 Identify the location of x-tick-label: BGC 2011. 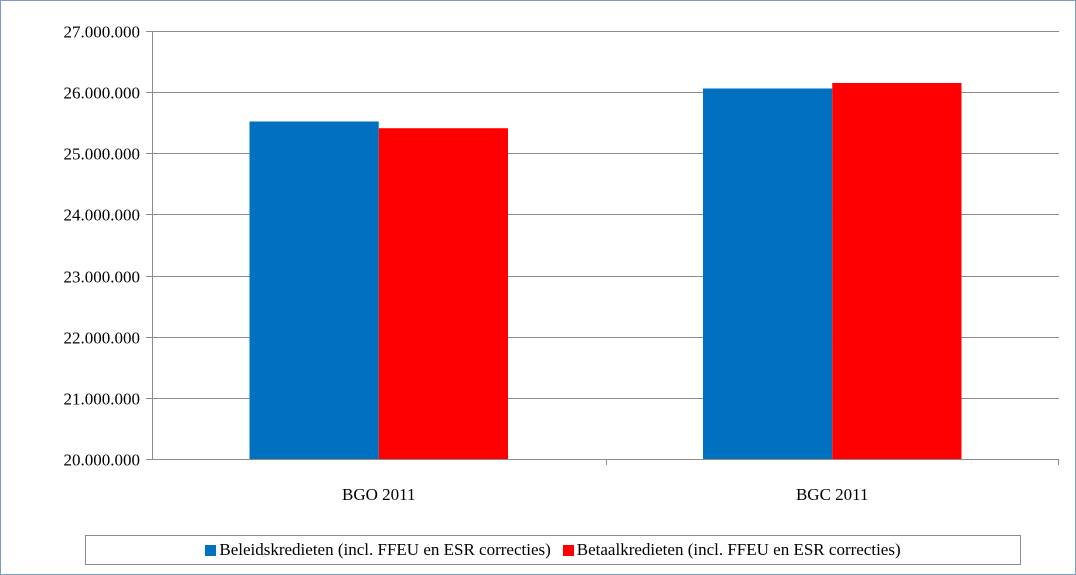
(832, 494).